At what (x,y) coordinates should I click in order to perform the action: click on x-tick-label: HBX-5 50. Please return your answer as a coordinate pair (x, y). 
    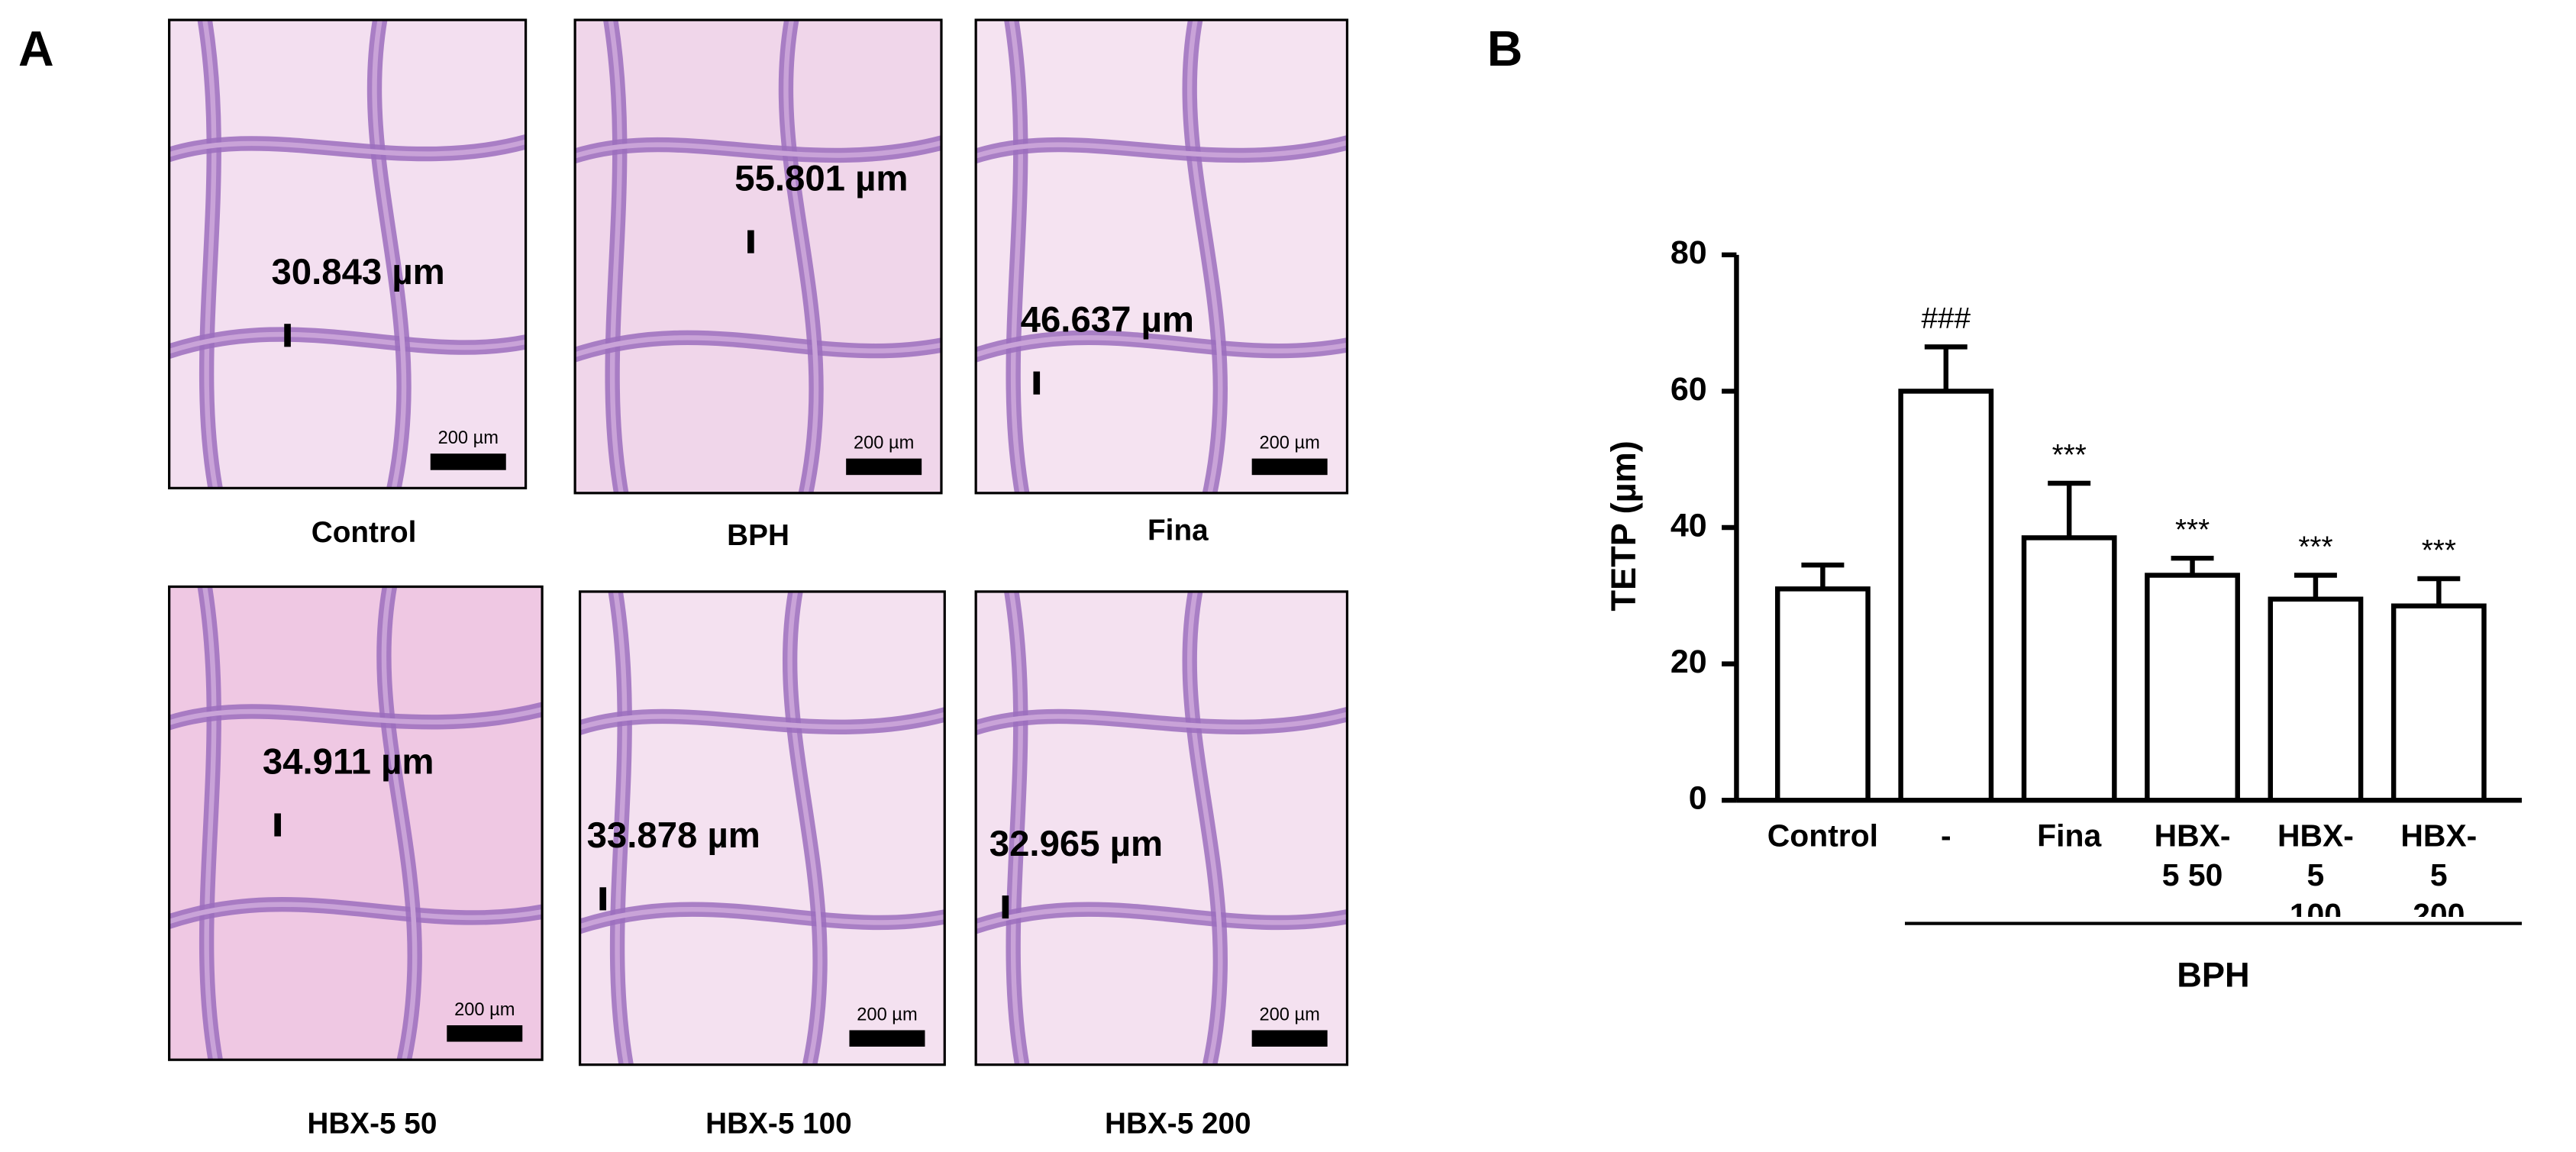
    Looking at the image, I should click on (2192, 857).